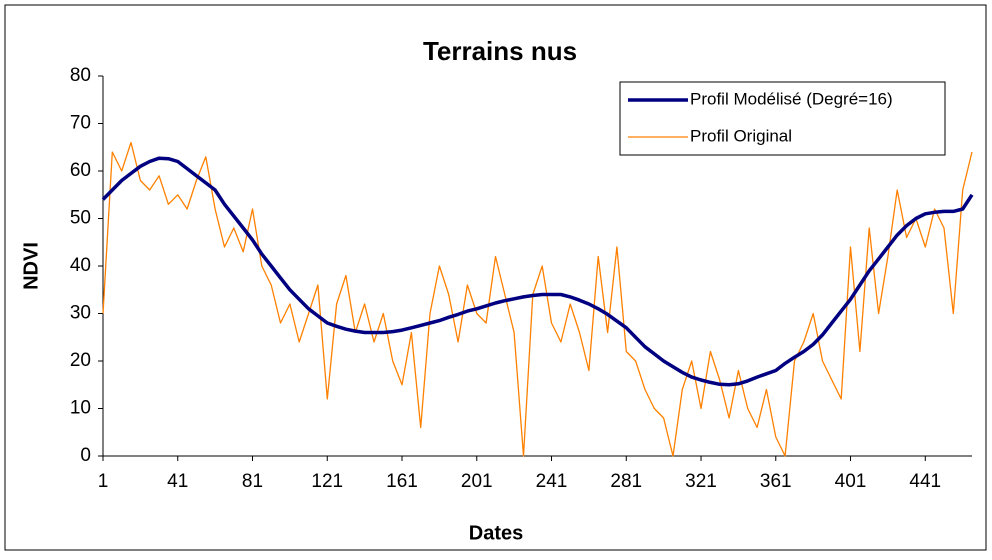  I want to click on legend-label: Profil Modélisé (Degré=16), so click(791, 98).